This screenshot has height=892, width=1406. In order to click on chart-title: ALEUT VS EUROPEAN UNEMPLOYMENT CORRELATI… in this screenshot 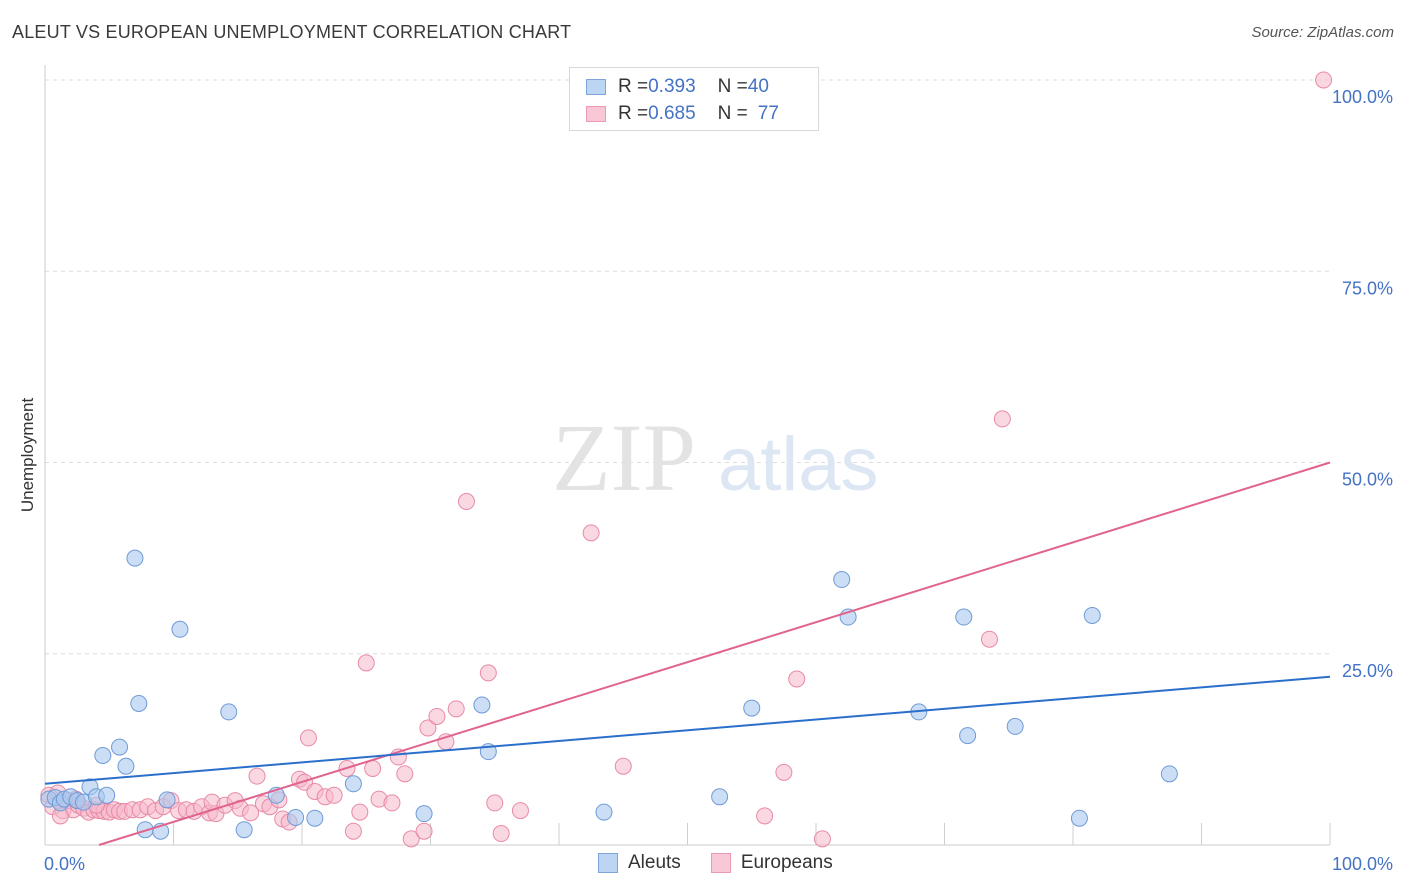, I will do `click(292, 32)`.